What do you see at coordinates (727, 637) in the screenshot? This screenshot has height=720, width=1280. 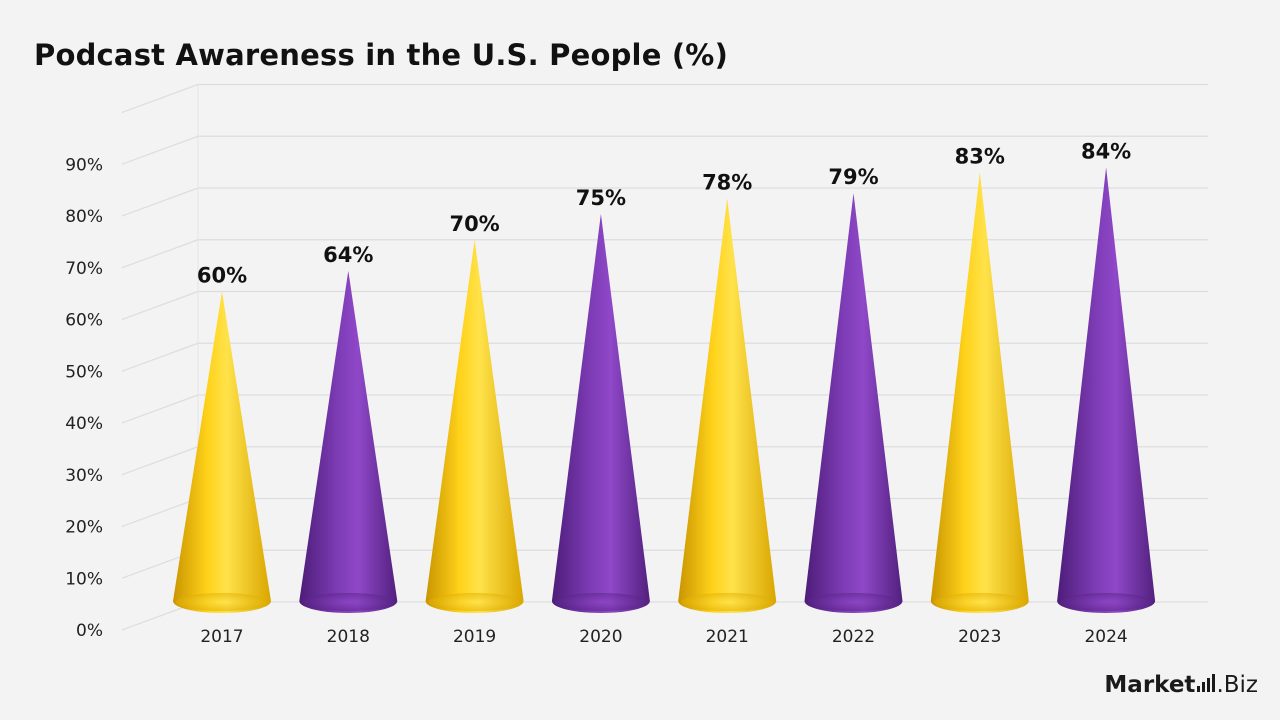 I see `x-tick-label: 2021` at bounding box center [727, 637].